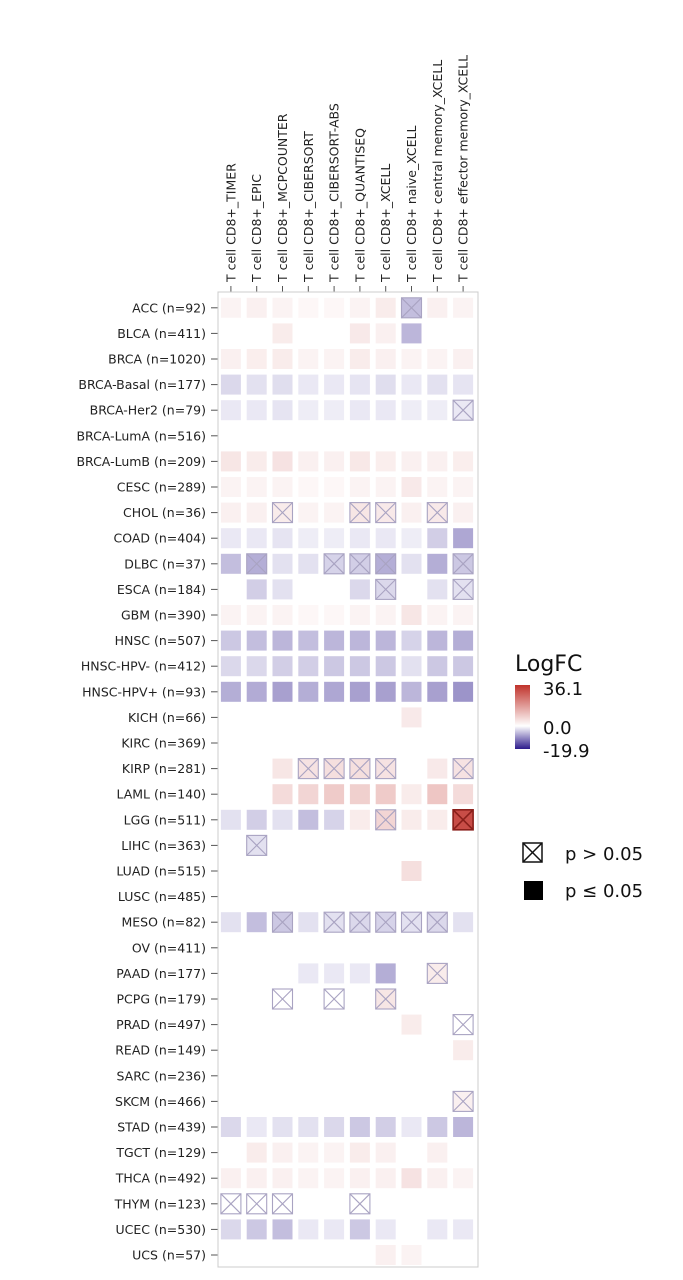 Image resolution: width=683 pixels, height=1280 pixels. Describe the element at coordinates (548, 664) in the screenshot. I see `legend-title: LogFC` at that location.